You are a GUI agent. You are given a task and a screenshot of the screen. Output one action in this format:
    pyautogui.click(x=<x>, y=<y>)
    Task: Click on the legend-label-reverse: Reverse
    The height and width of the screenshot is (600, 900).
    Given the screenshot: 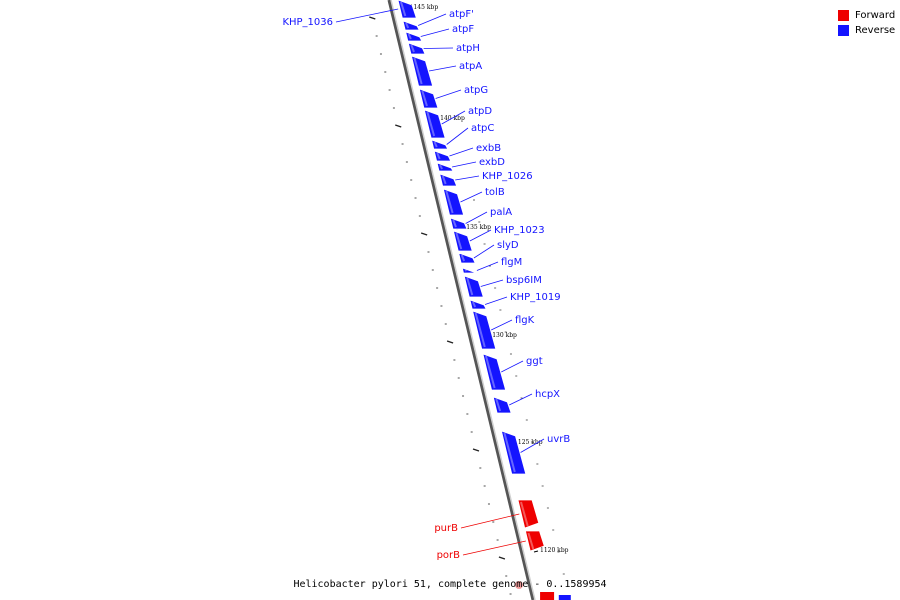 What is the action you would take?
    pyautogui.click(x=875, y=30)
    